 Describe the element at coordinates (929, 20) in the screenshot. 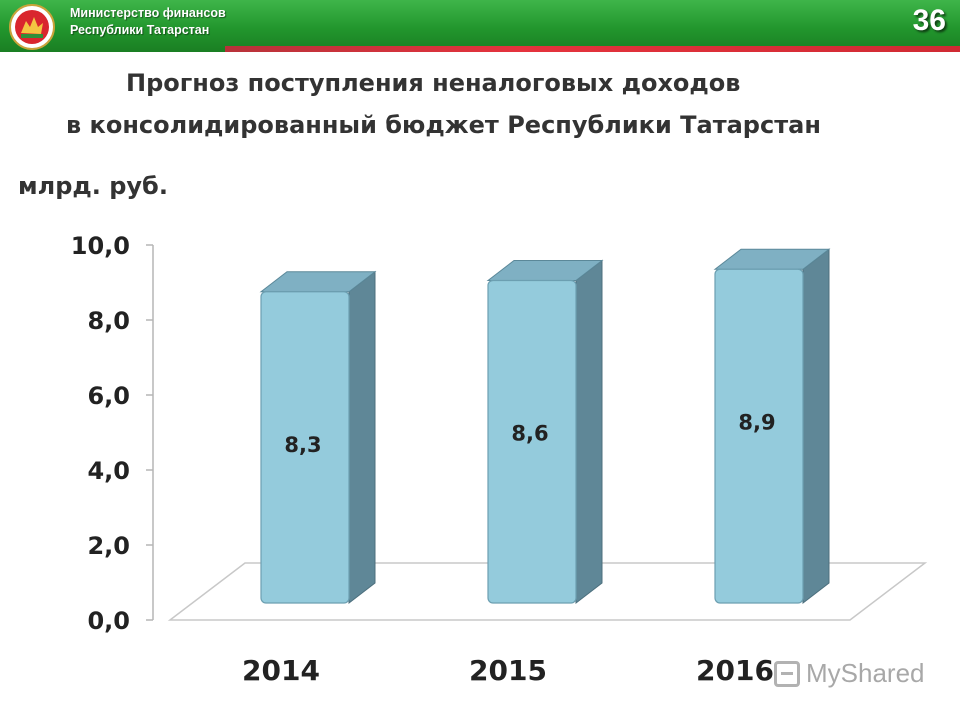

I see `page-number: 36` at that location.